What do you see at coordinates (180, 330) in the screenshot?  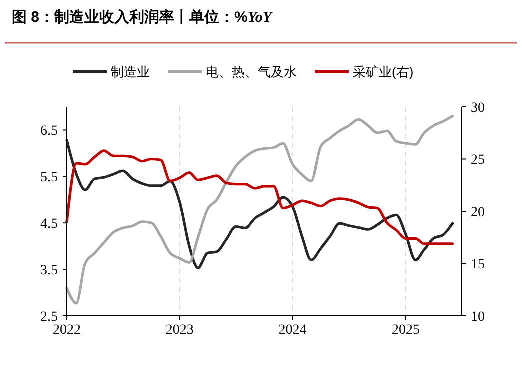 I see `x-tick-label: 2023` at bounding box center [180, 330].